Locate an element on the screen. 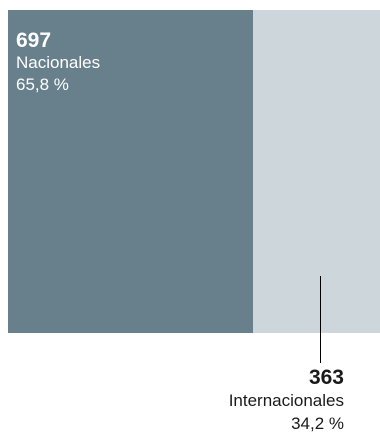  name-label-internacionales: Internacionales is located at coordinates (286, 400).